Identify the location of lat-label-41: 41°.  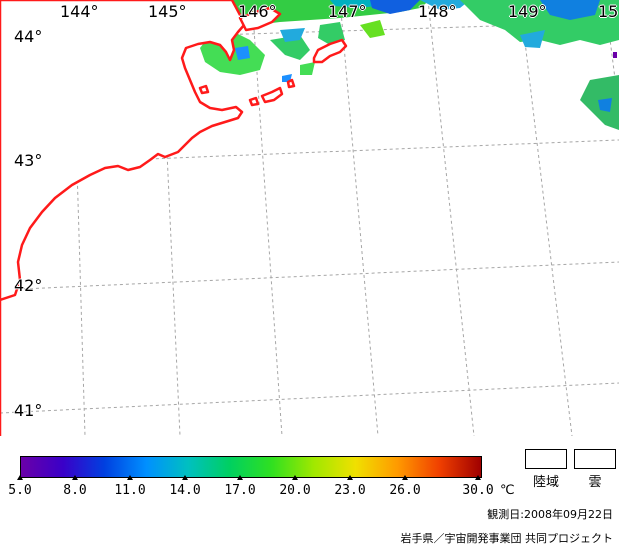
(28, 410).